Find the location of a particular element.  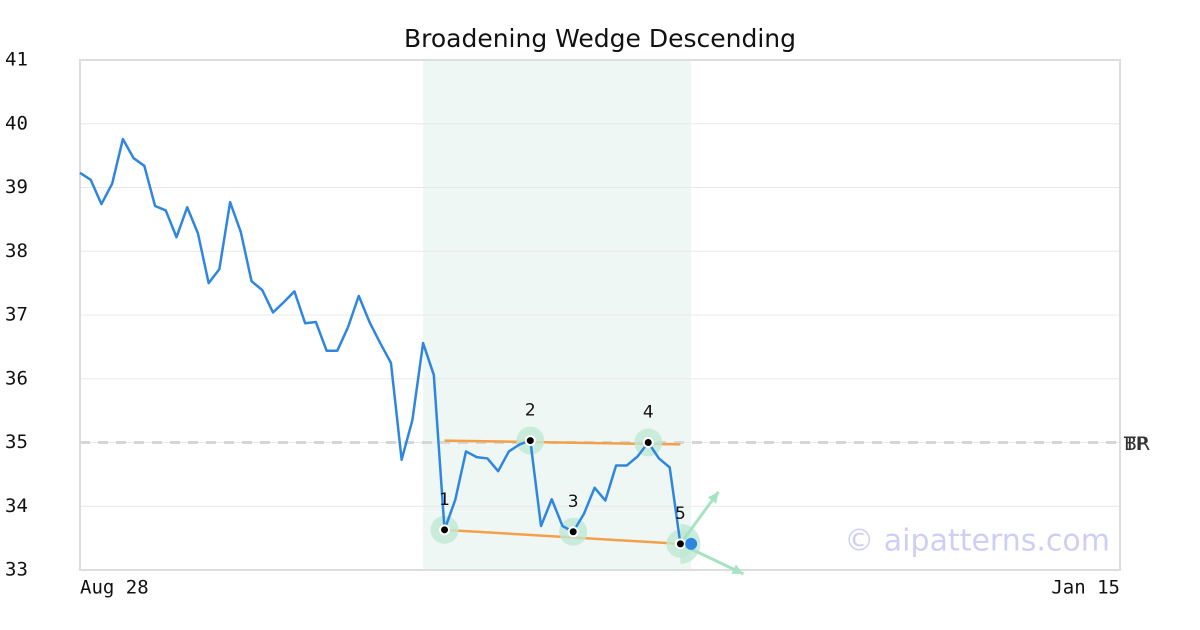

pattern-point-label: 1 is located at coordinates (444, 500).